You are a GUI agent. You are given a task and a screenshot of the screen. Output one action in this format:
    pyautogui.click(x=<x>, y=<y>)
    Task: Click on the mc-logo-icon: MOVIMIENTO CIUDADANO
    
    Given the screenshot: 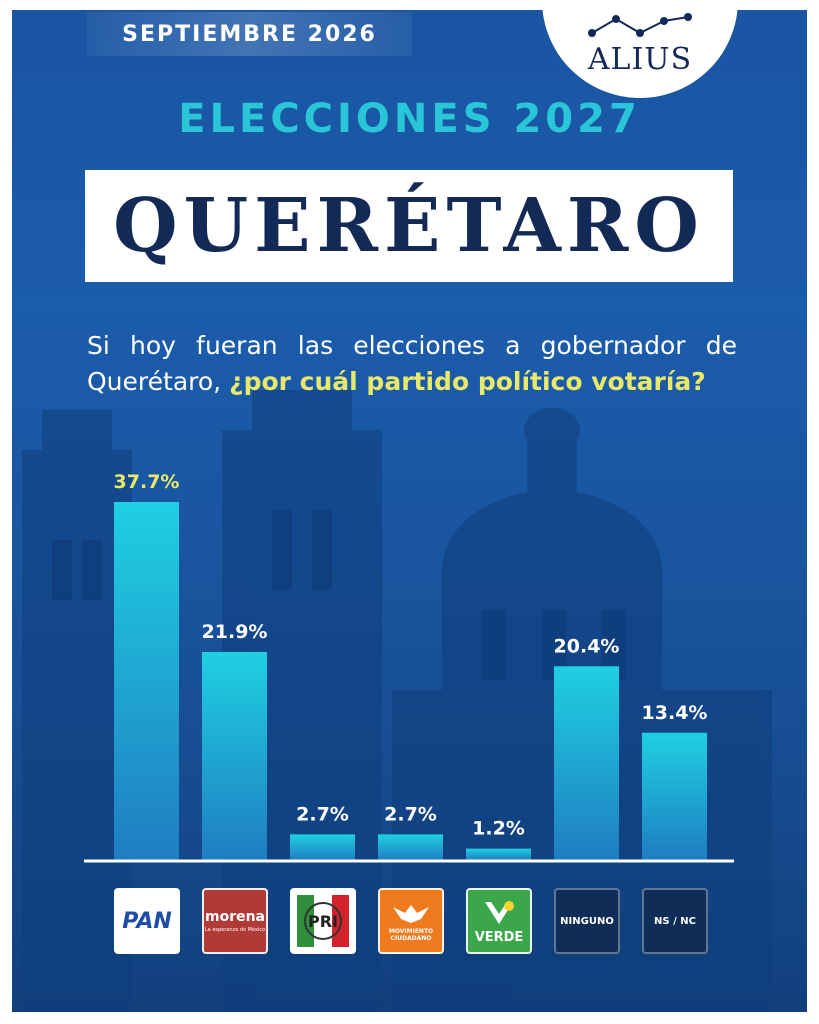 What is the action you would take?
    pyautogui.click(x=411, y=921)
    